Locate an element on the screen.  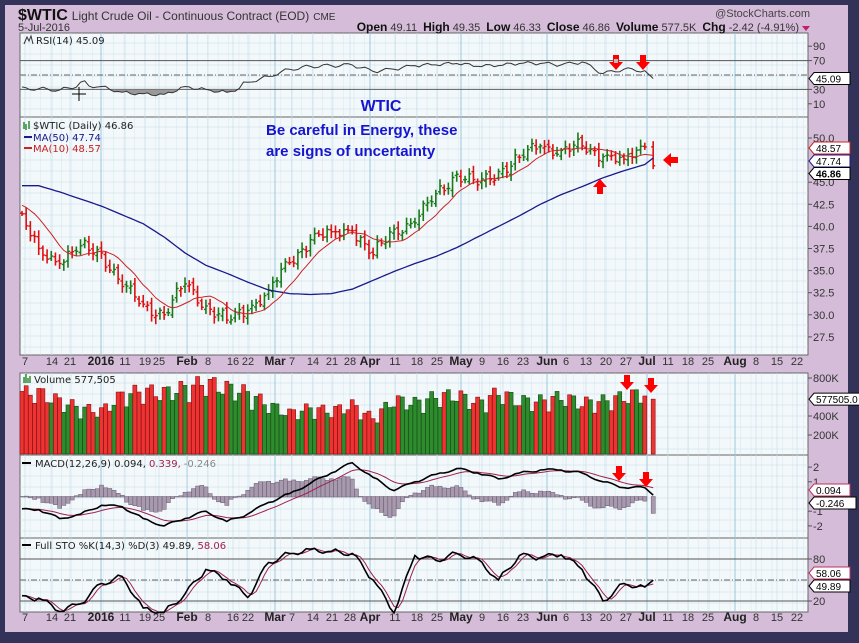
date-axis-label: Feb is located at coordinates (186, 617).